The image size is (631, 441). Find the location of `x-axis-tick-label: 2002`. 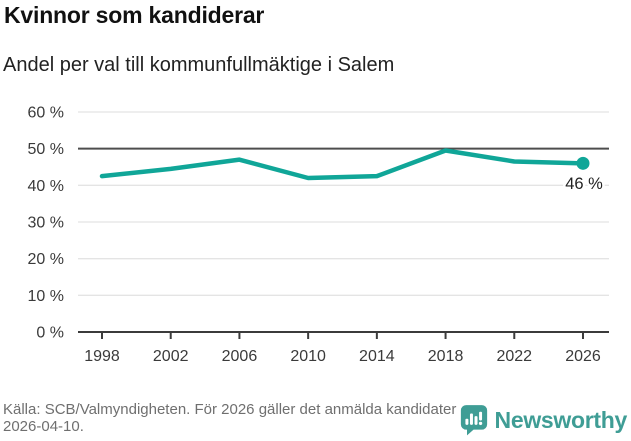

x-axis-tick-label: 2002 is located at coordinates (171, 356).